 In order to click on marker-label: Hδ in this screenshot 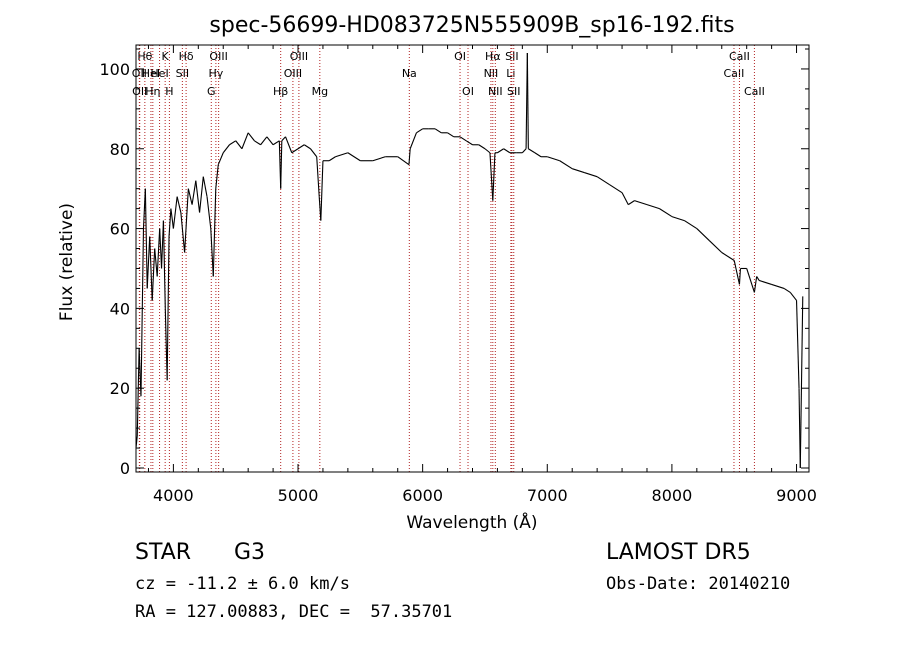, I will do `click(186, 56)`.